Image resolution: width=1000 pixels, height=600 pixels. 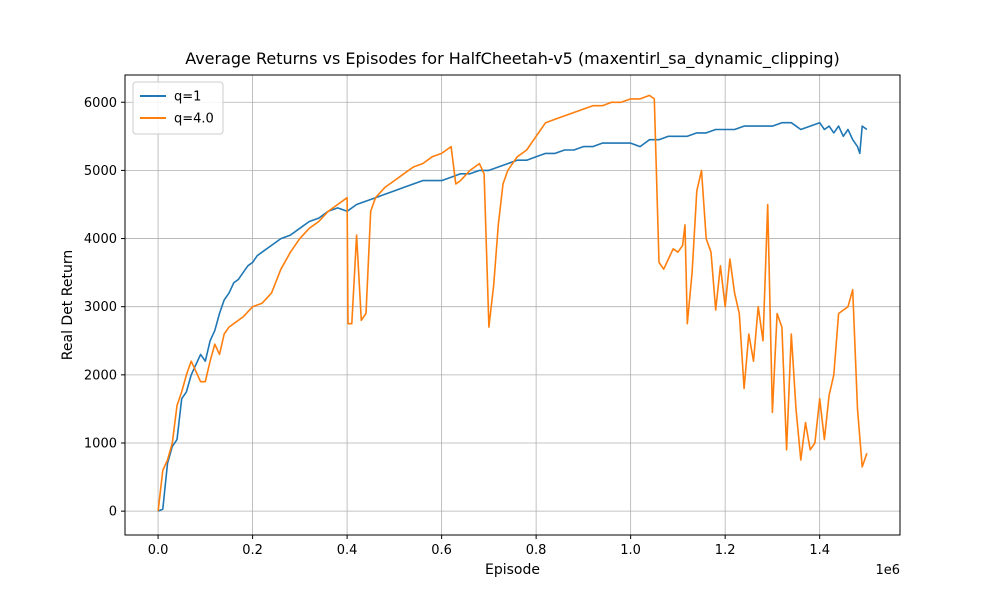 What do you see at coordinates (887, 570) in the screenshot?
I see `x-axis-offset-label: 1e6` at bounding box center [887, 570].